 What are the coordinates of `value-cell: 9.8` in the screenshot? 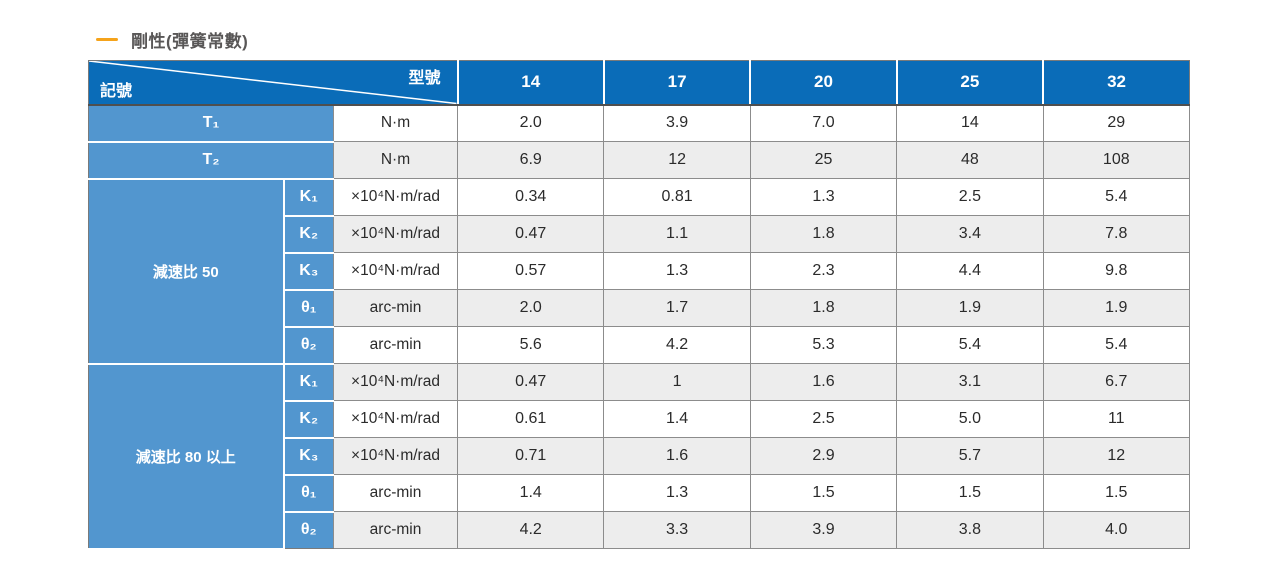 It's located at (1116, 271).